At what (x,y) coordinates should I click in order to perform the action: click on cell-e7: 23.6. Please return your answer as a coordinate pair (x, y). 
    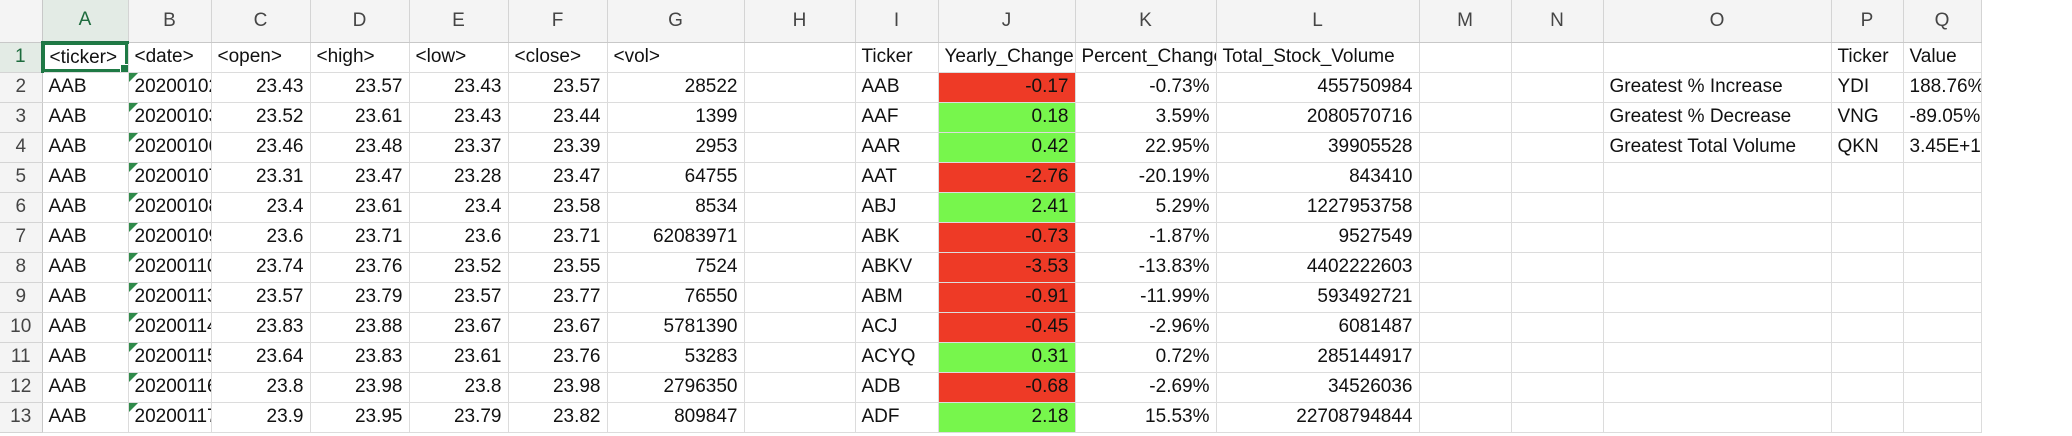
    Looking at the image, I should click on (459, 237).